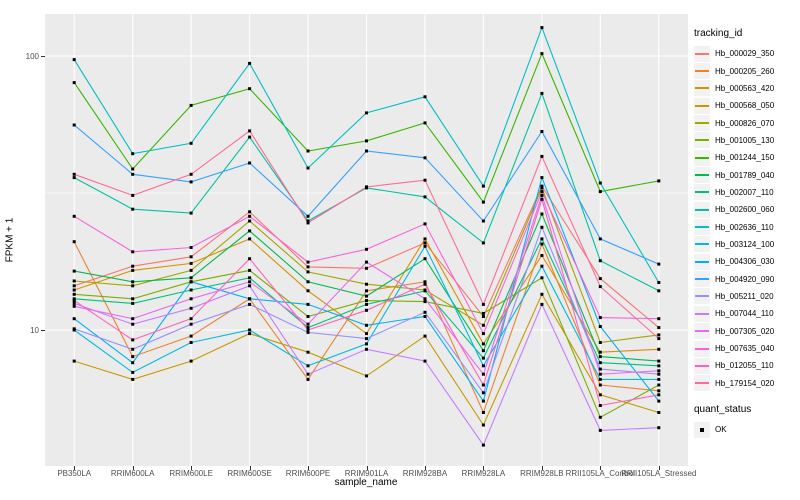 This screenshot has width=800, height=500. I want to click on legend-label: Hb_000568_050, so click(745, 106).